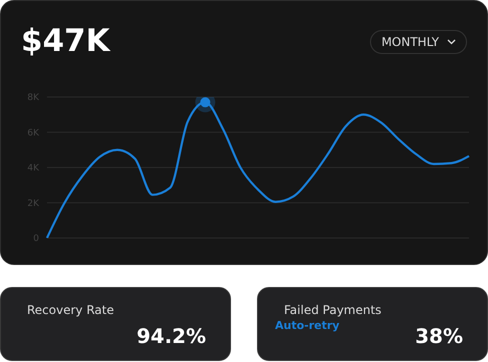 The height and width of the screenshot is (362, 488). What do you see at coordinates (333, 310) in the screenshot?
I see `text: Failed Payments` at bounding box center [333, 310].